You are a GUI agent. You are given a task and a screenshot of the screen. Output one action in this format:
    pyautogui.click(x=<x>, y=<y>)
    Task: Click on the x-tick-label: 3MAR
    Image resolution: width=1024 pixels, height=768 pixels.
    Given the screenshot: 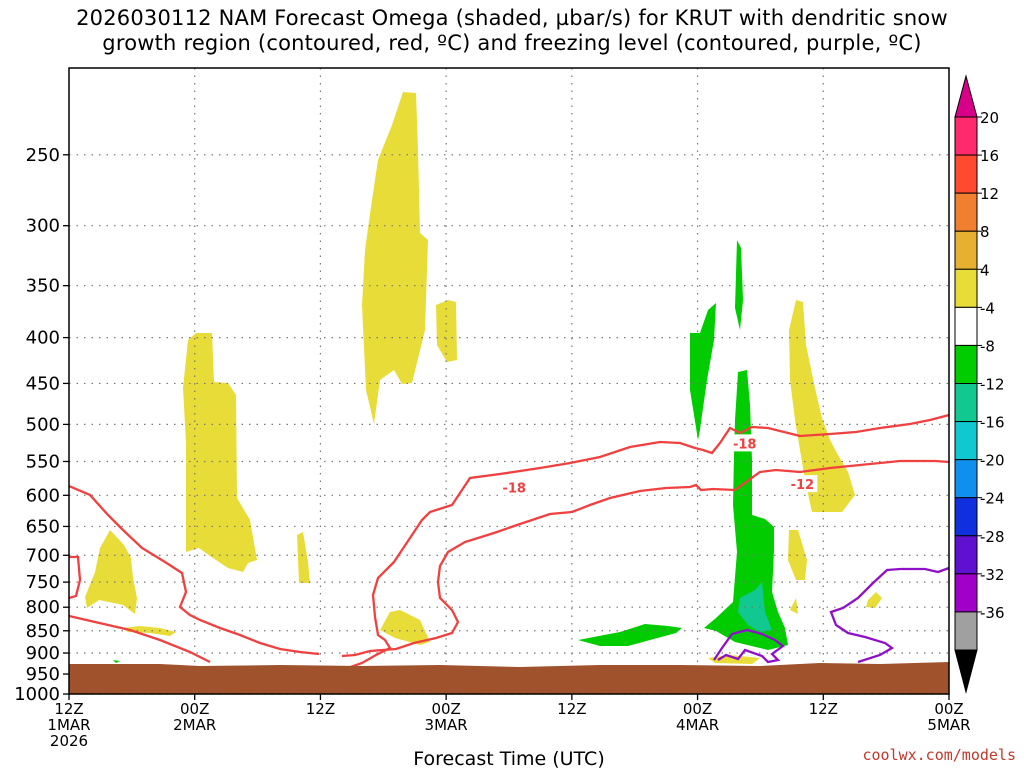 What is the action you would take?
    pyautogui.click(x=446, y=725)
    